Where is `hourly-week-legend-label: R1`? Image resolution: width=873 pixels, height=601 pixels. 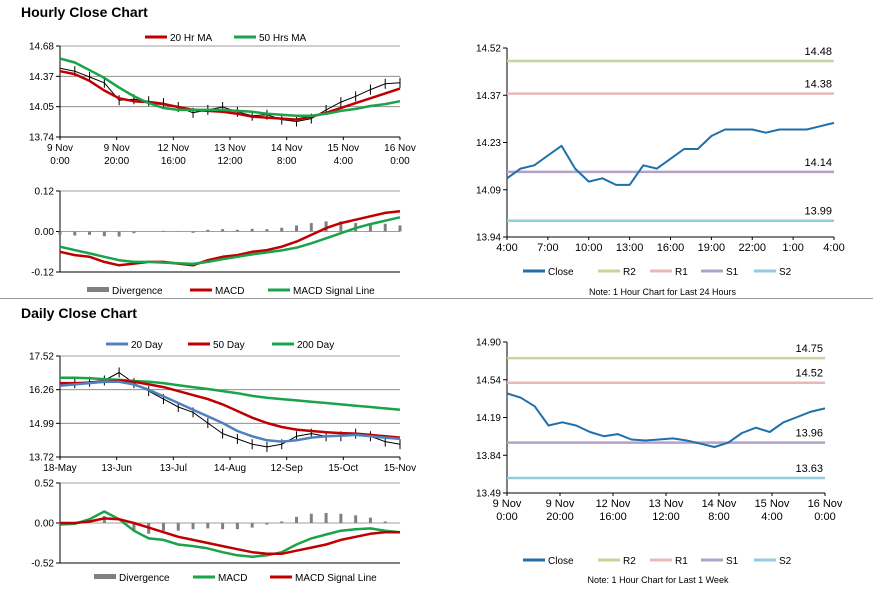 hourly-week-legend-label: R1 is located at coordinates (681, 561).